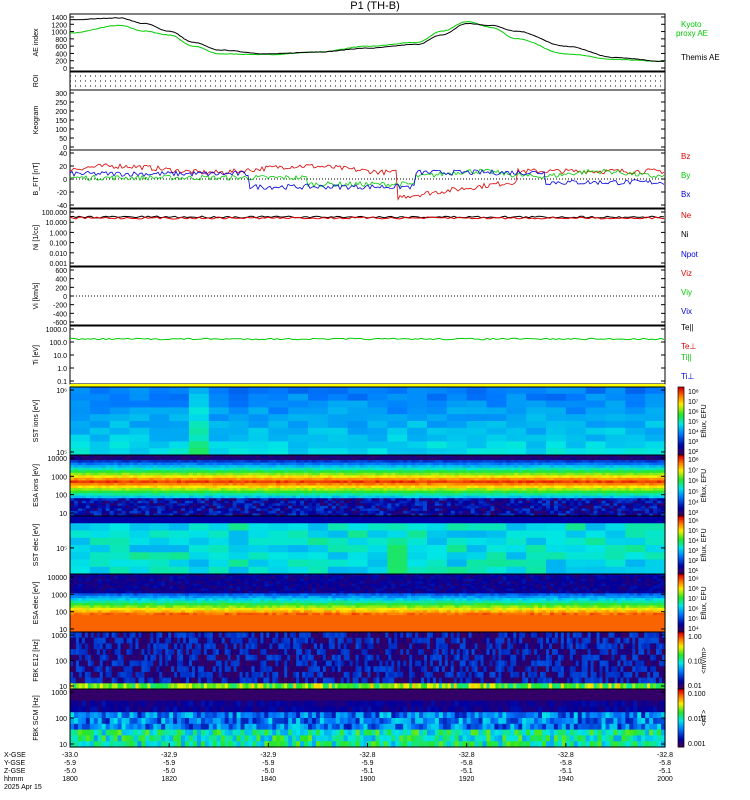  What do you see at coordinates (368, 486) in the screenshot?
I see `spectrogram-esa_i` at bounding box center [368, 486].